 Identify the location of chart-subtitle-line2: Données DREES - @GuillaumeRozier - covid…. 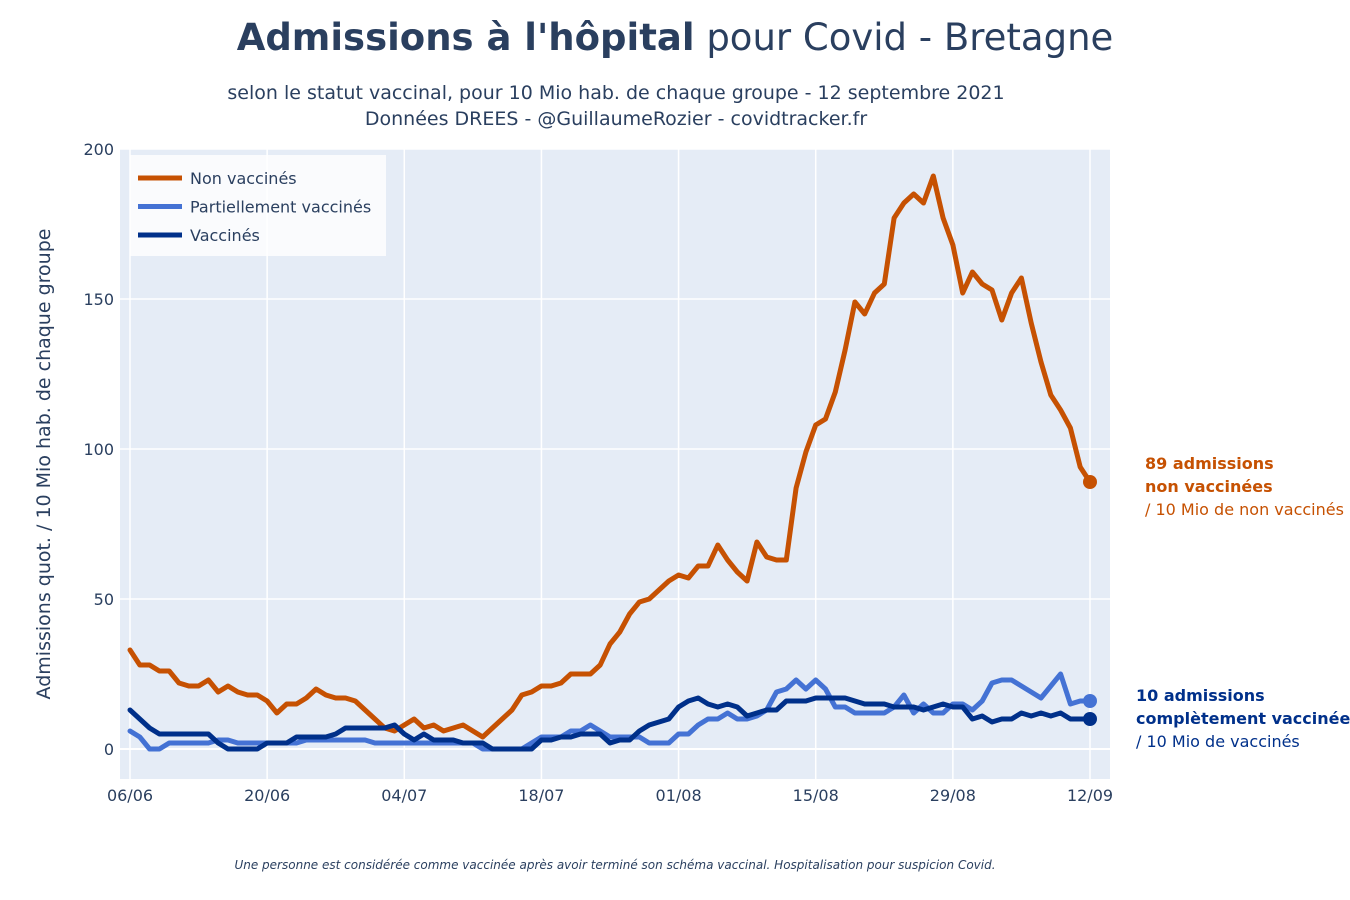
(616, 119).